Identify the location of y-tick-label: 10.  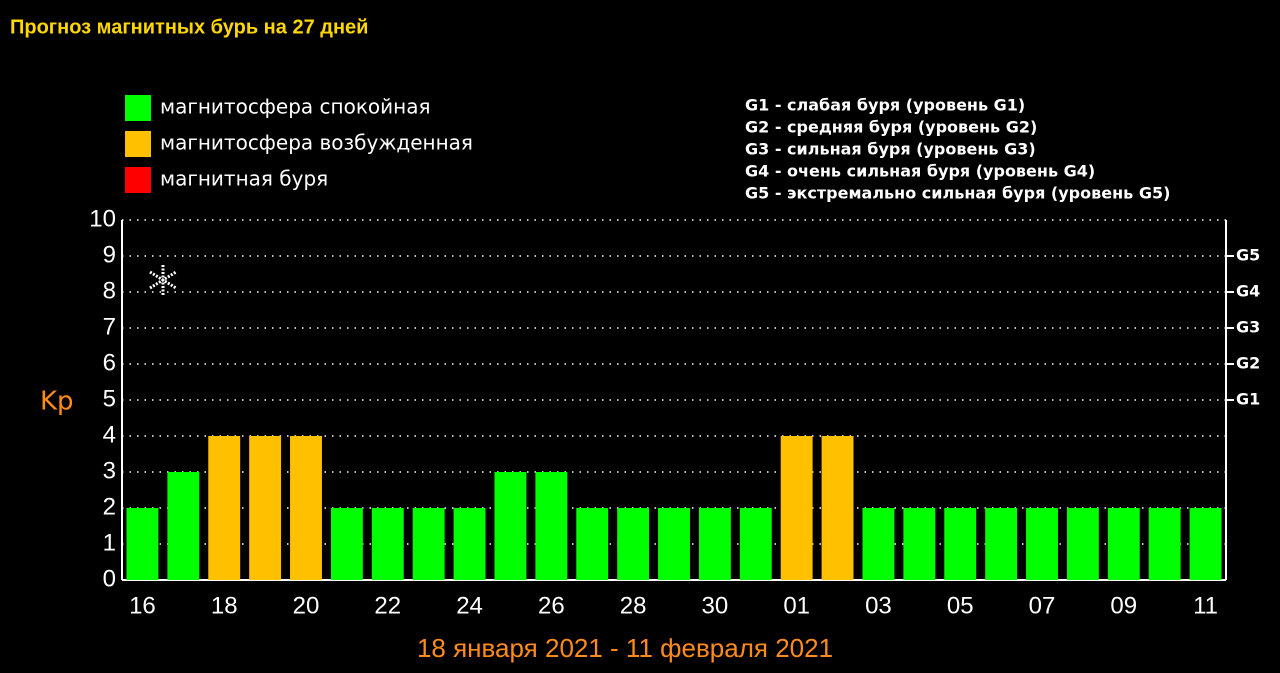
(102, 218).